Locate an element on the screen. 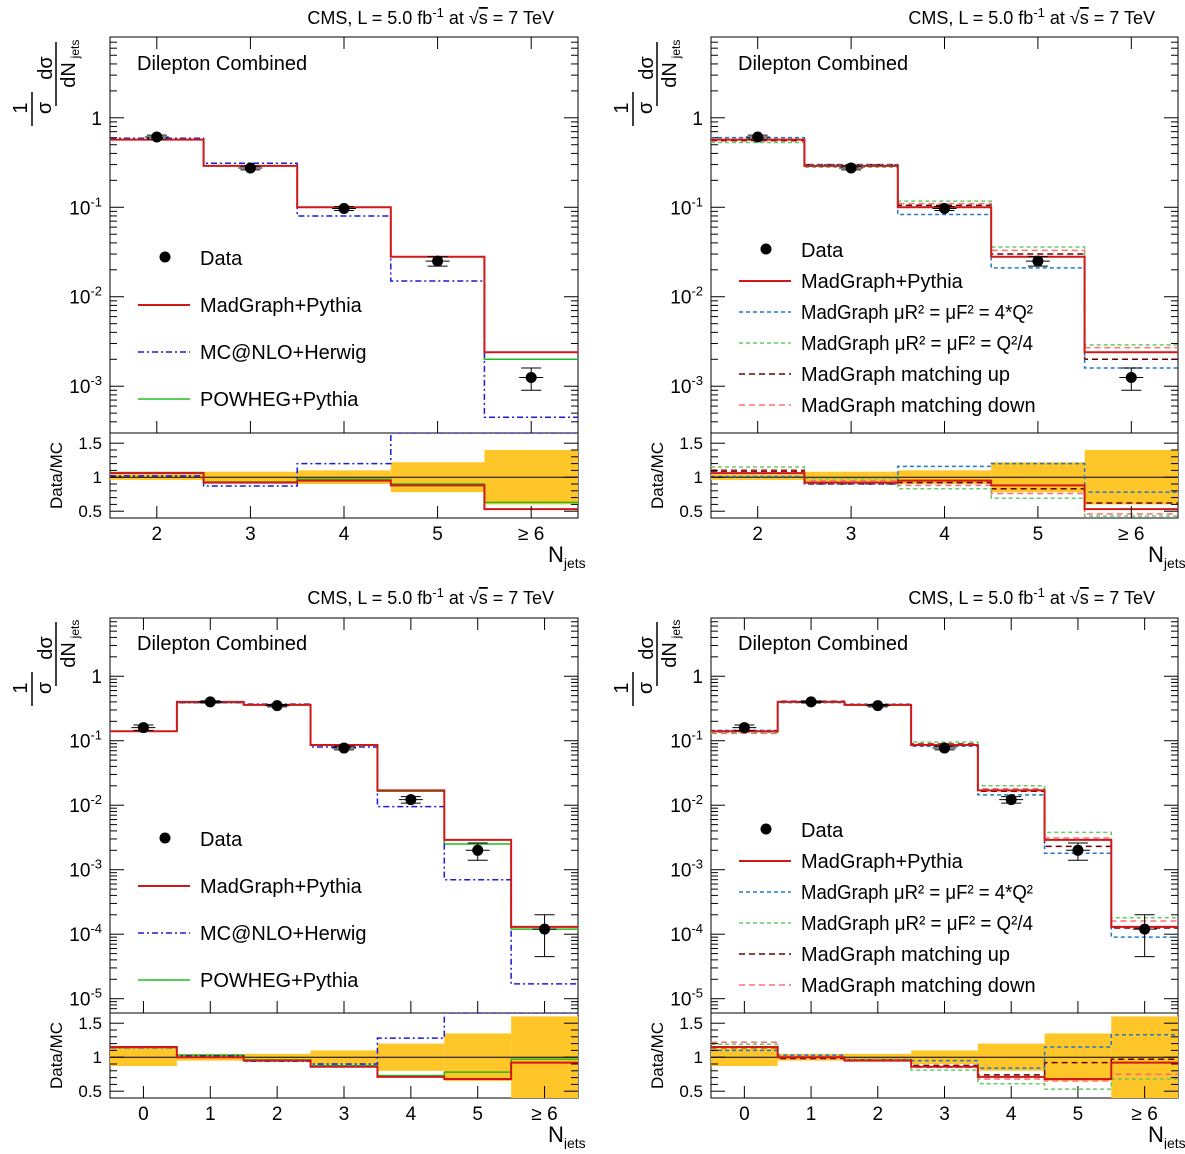 The width and height of the screenshot is (1185, 1154). y-tick-exponent: -5 is located at coordinates (96, 993).